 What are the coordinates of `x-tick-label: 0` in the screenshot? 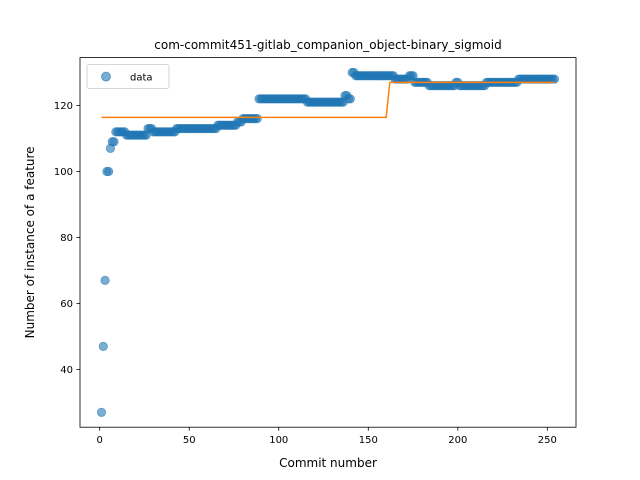 It's located at (100, 440).